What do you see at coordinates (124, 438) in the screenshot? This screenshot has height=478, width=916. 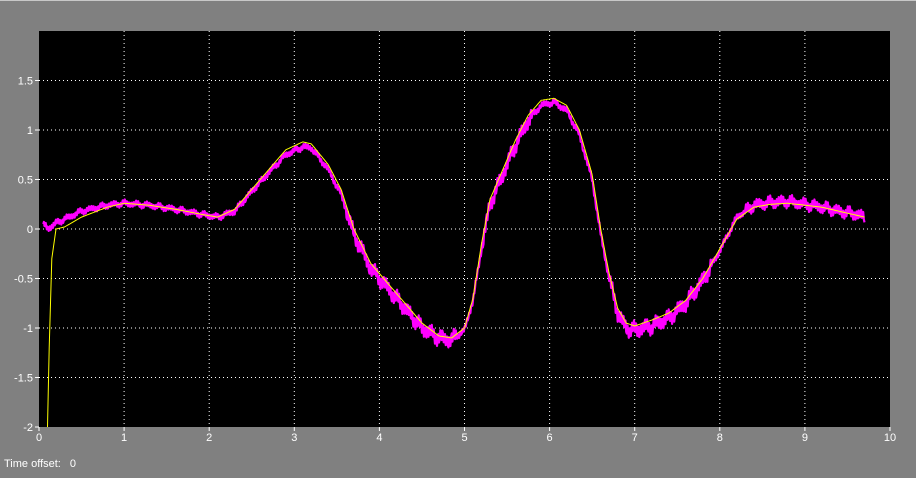 I see `x-tick-label: 1` at bounding box center [124, 438].